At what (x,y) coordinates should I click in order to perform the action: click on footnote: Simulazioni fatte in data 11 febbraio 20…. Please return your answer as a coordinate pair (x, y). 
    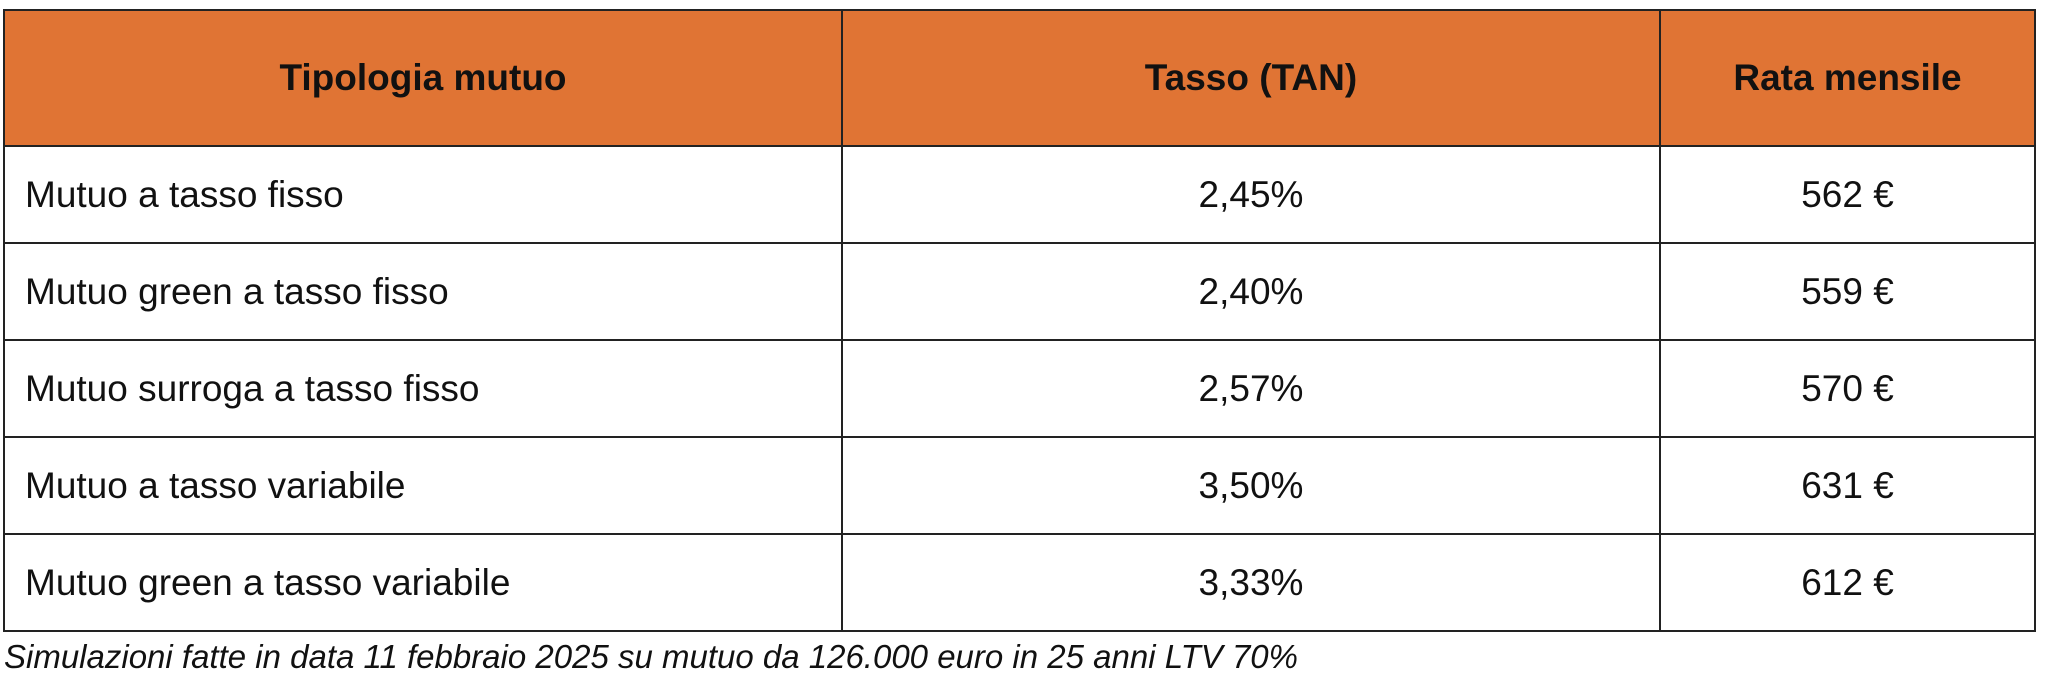
    Looking at the image, I should click on (651, 656).